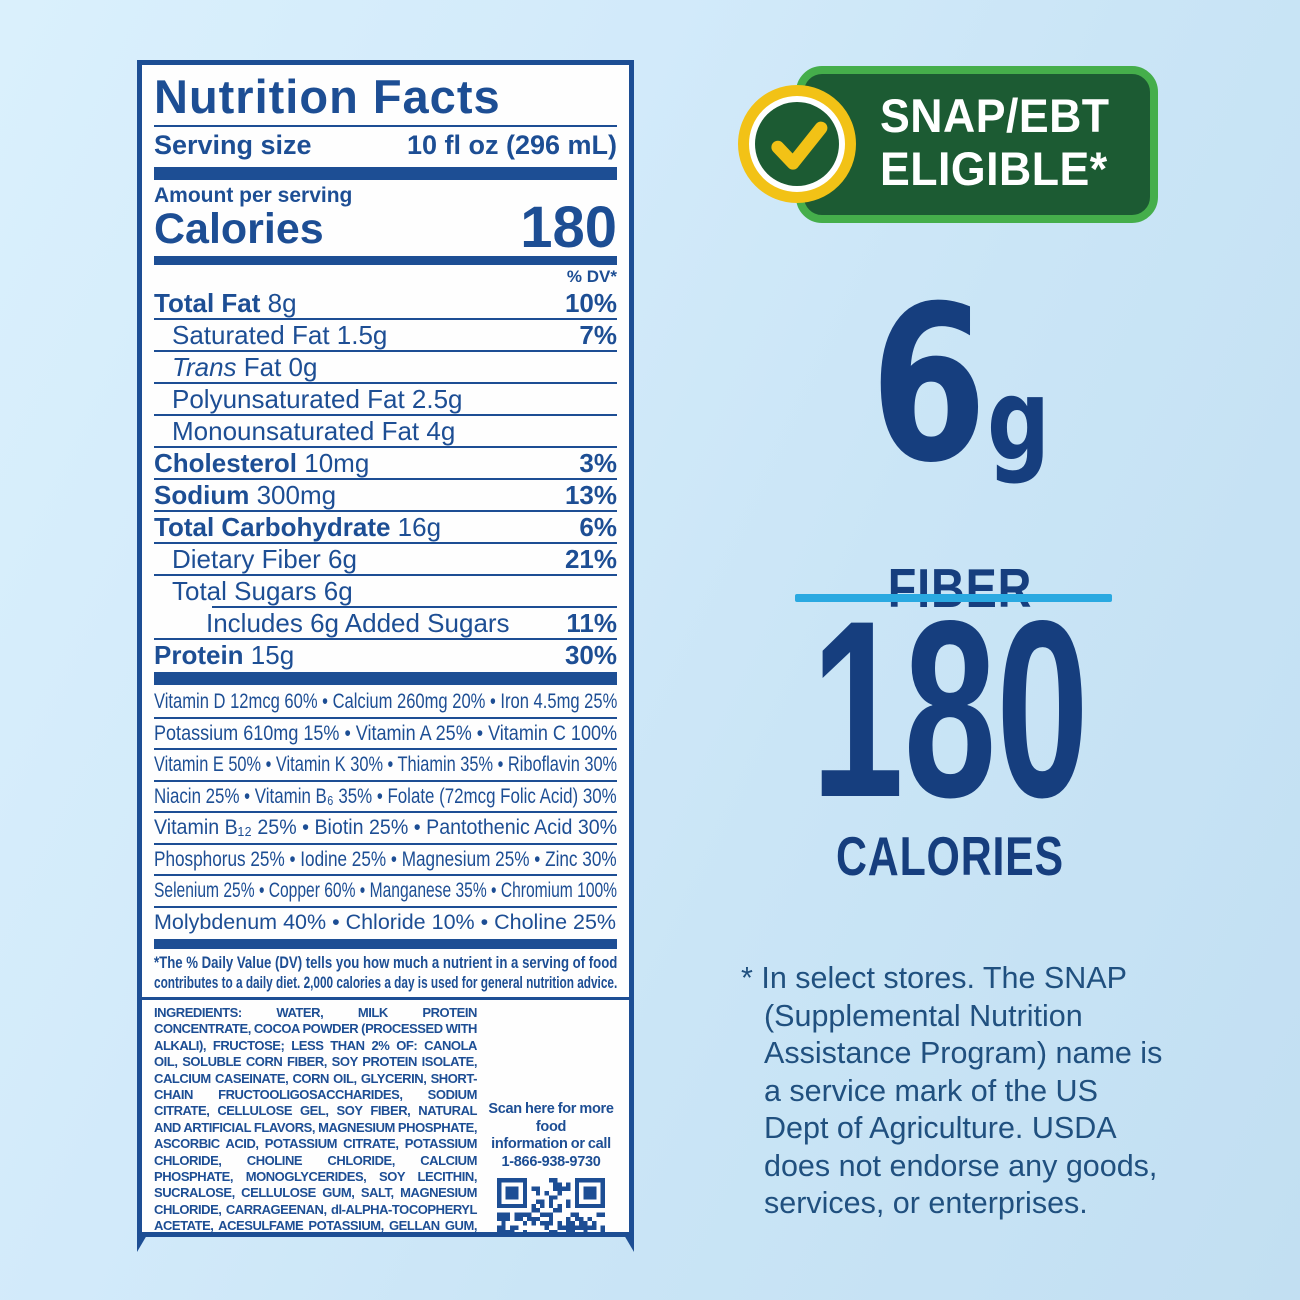 This screenshot has height=1300, width=1300. I want to click on badge-background, so click(977, 144).